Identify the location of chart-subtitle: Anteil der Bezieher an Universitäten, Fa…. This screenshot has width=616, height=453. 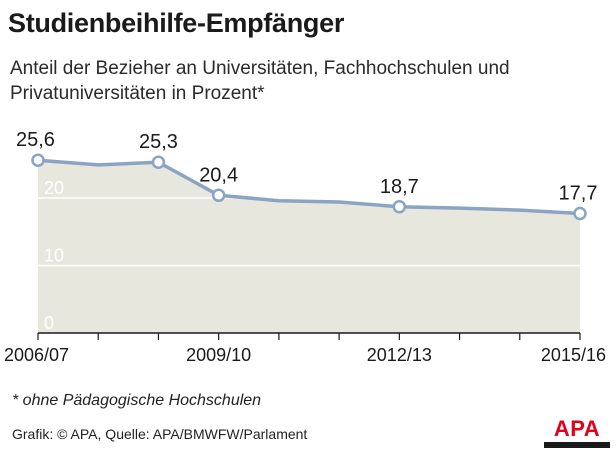
(260, 81).